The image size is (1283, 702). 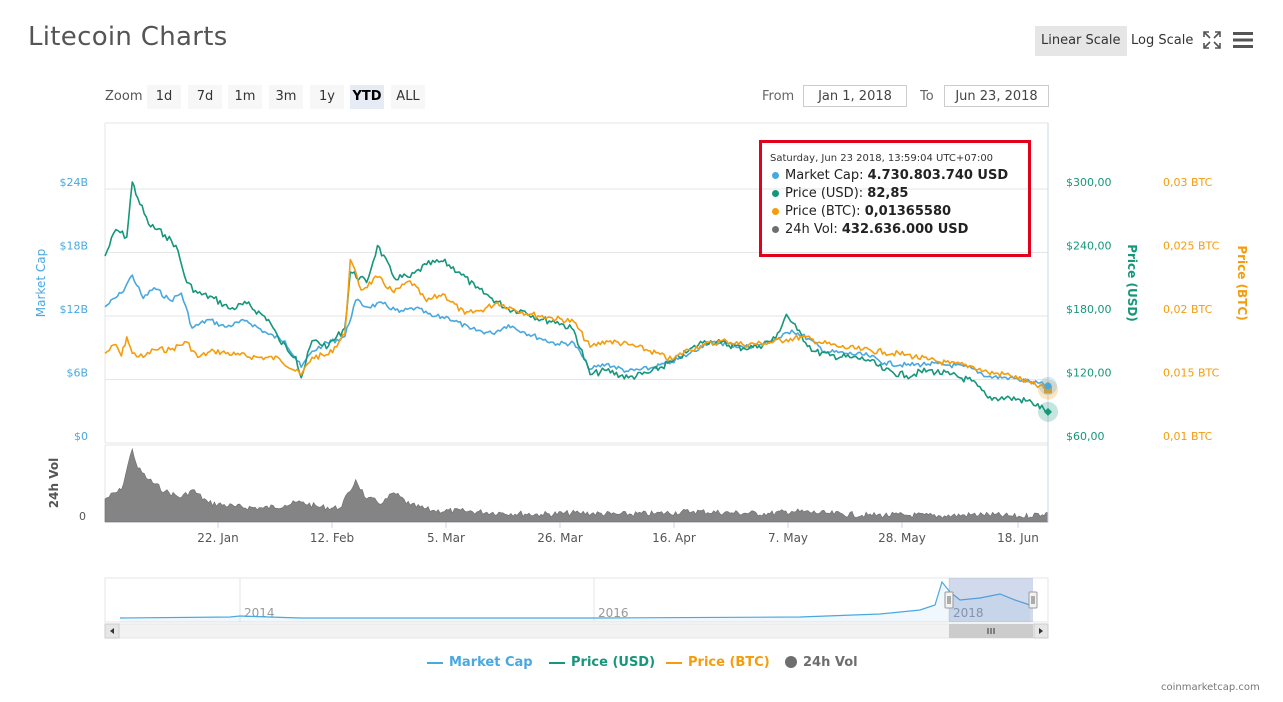 I want to click on tooltip-row-price-usd: Price (USD): 82,85, so click(x=900, y=194).